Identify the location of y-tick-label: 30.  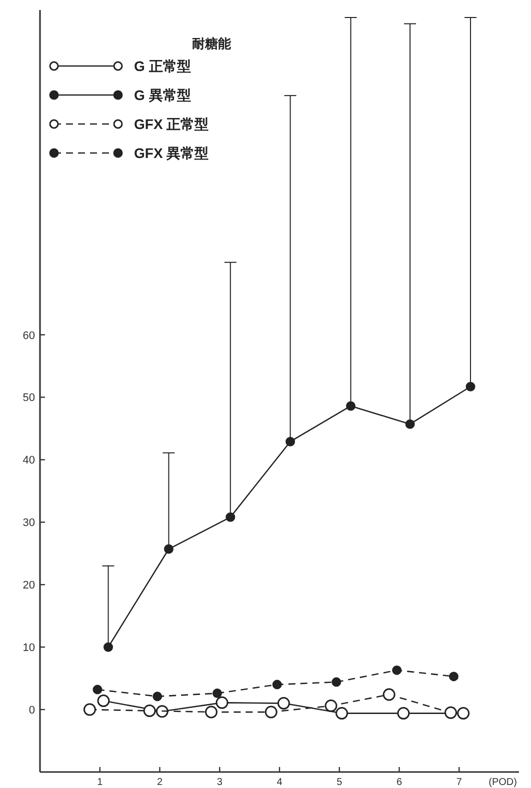
(28, 523).